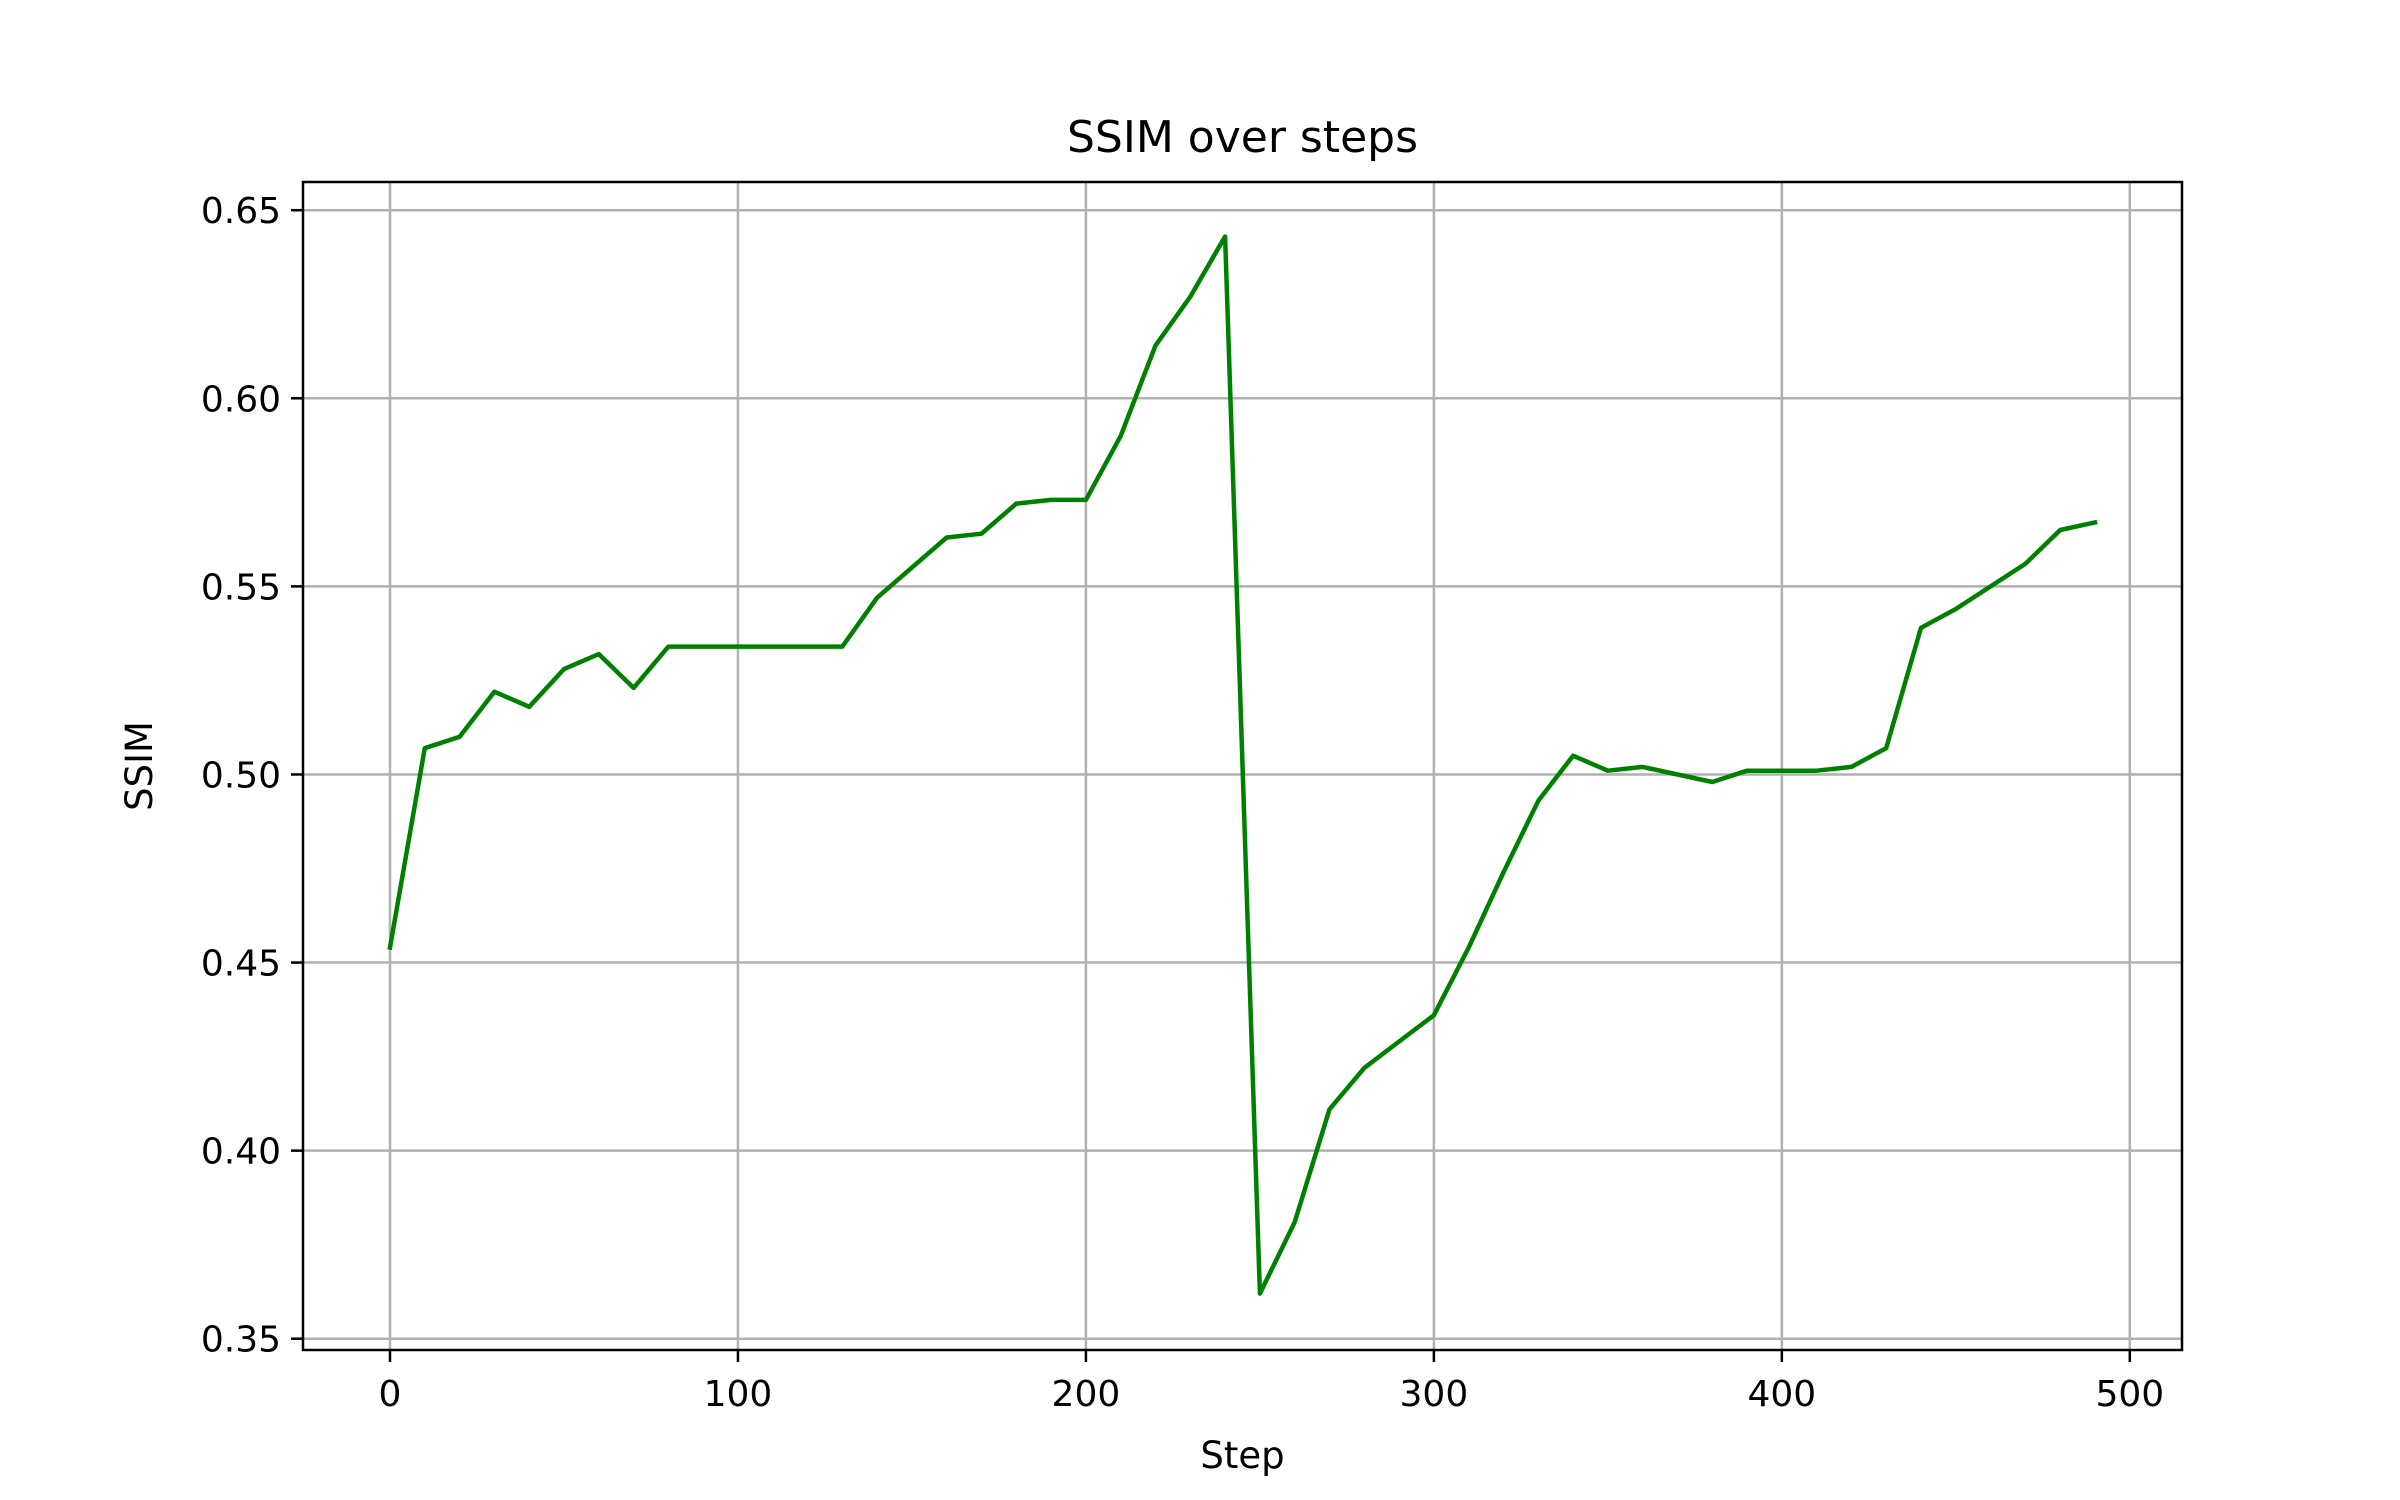 The width and height of the screenshot is (2400, 1500). What do you see at coordinates (2129, 1394) in the screenshot?
I see `x-tick-label: 500` at bounding box center [2129, 1394].